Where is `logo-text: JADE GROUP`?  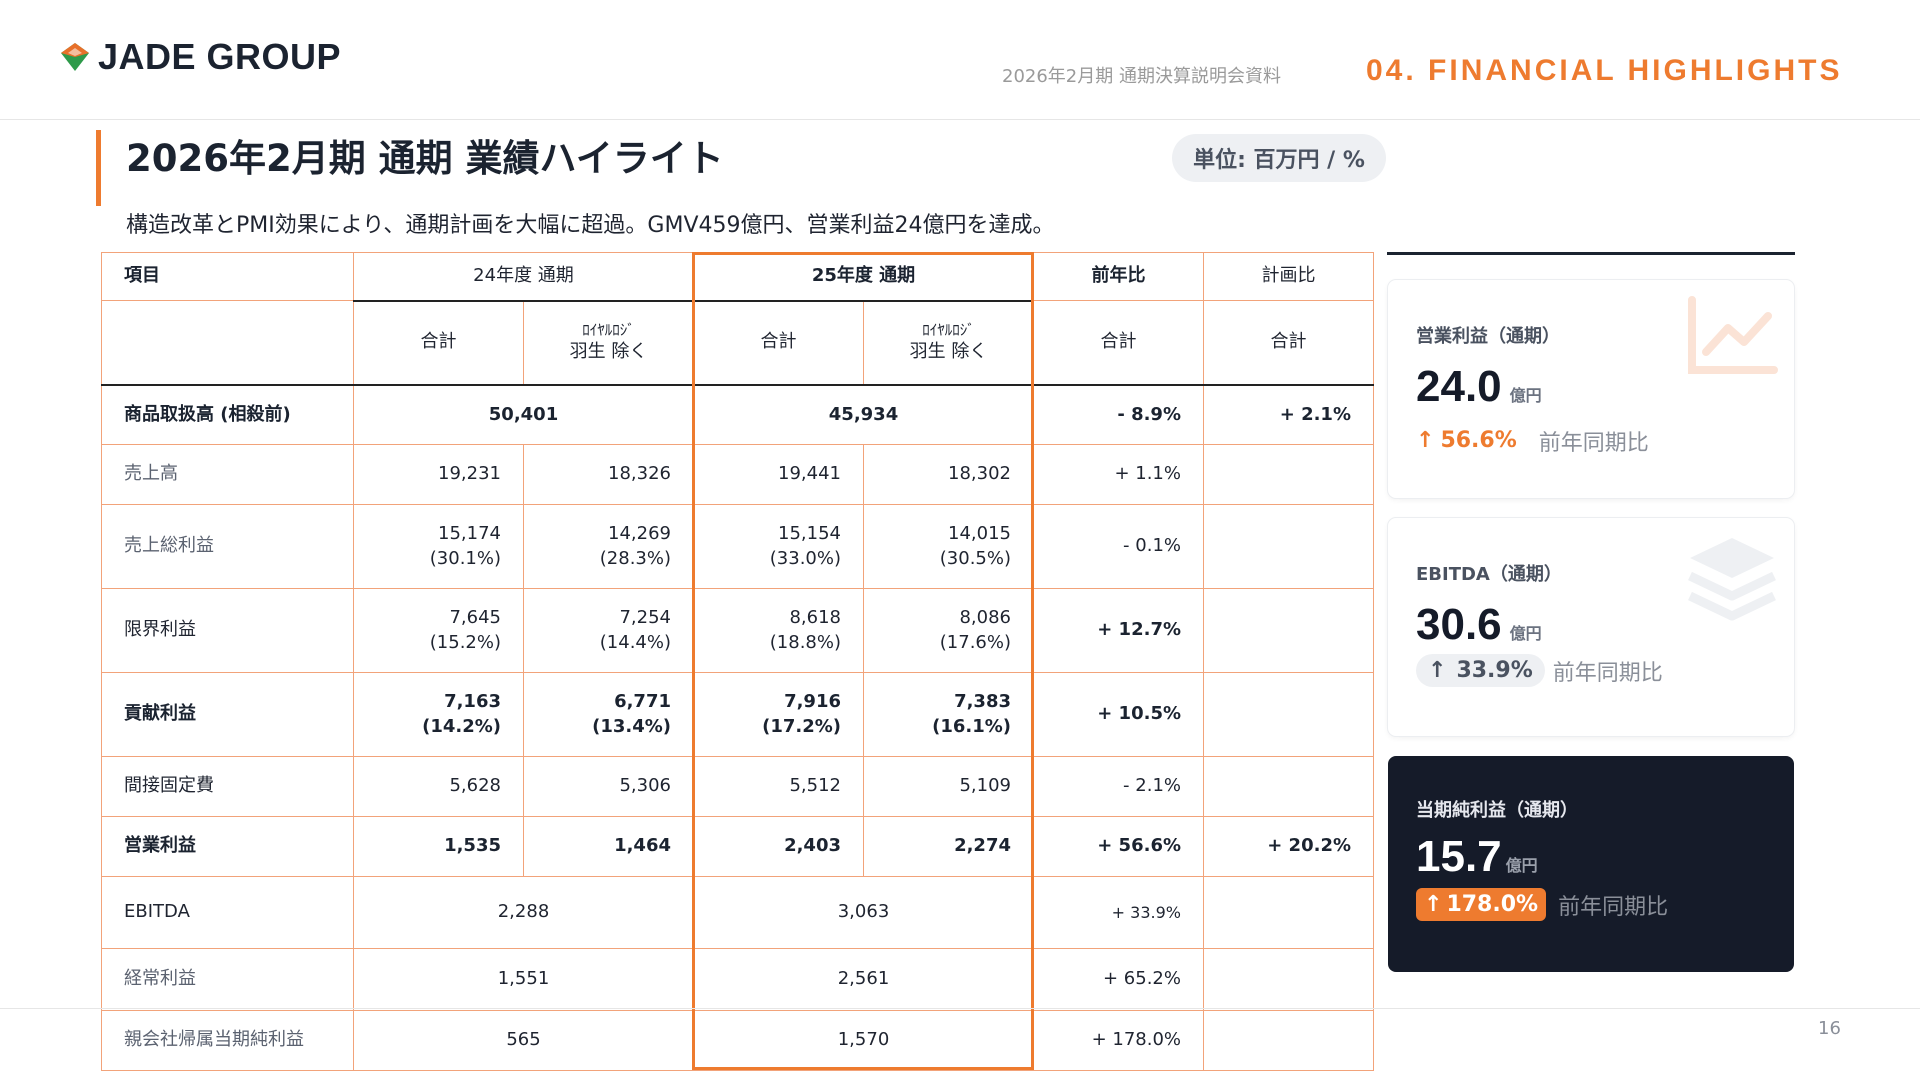 logo-text: JADE GROUP is located at coordinates (220, 56).